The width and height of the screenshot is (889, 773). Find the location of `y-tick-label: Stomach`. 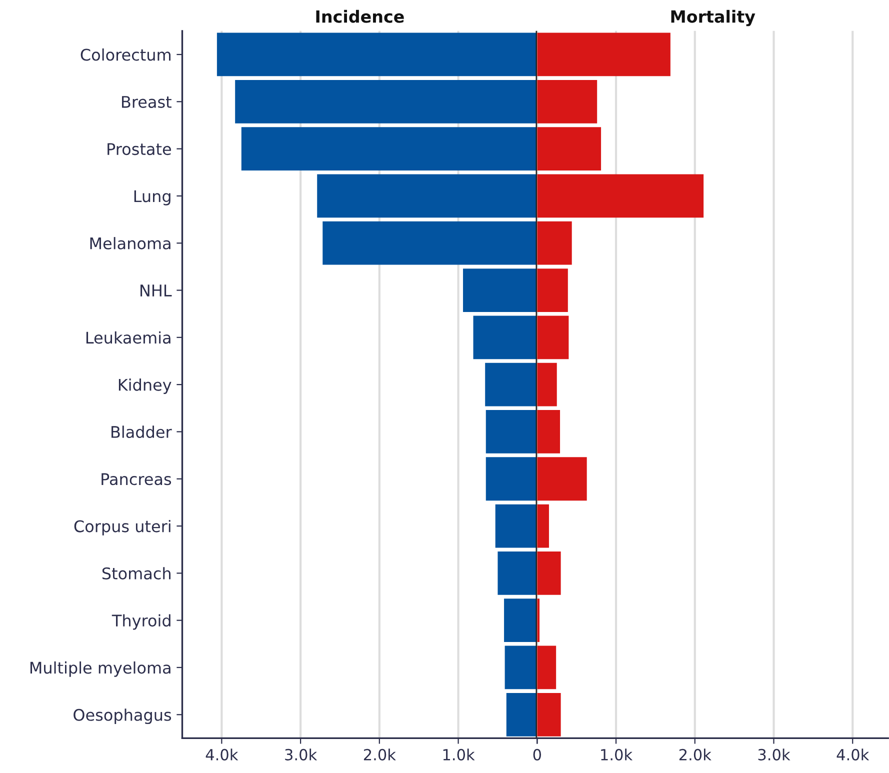

y-tick-label: Stomach is located at coordinates (136, 573).